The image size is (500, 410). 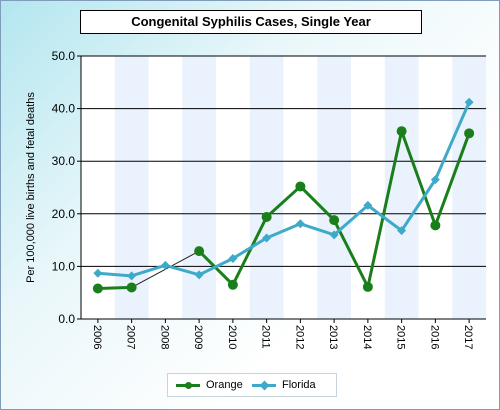 I want to click on y-tick-label: 20.0, so click(x=64, y=214).